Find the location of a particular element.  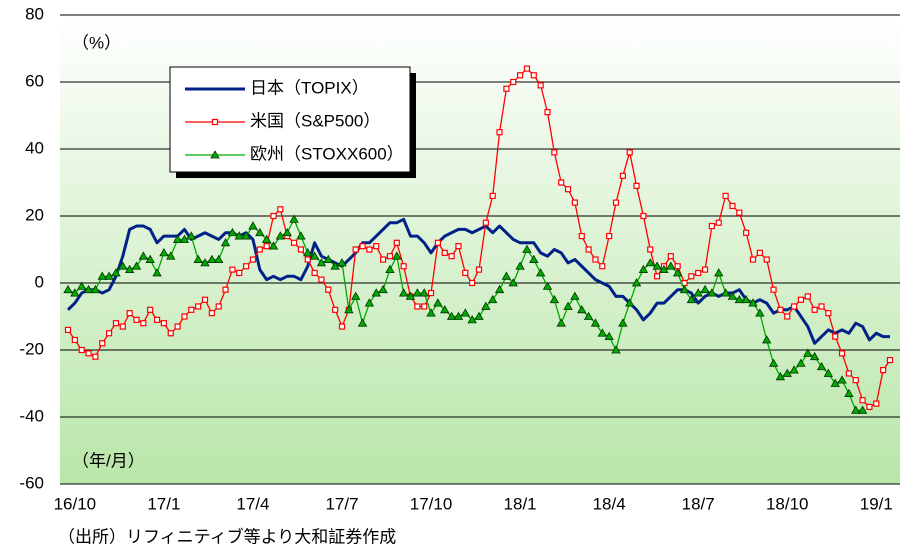

y-tick-label: 40 is located at coordinates (34, 147).